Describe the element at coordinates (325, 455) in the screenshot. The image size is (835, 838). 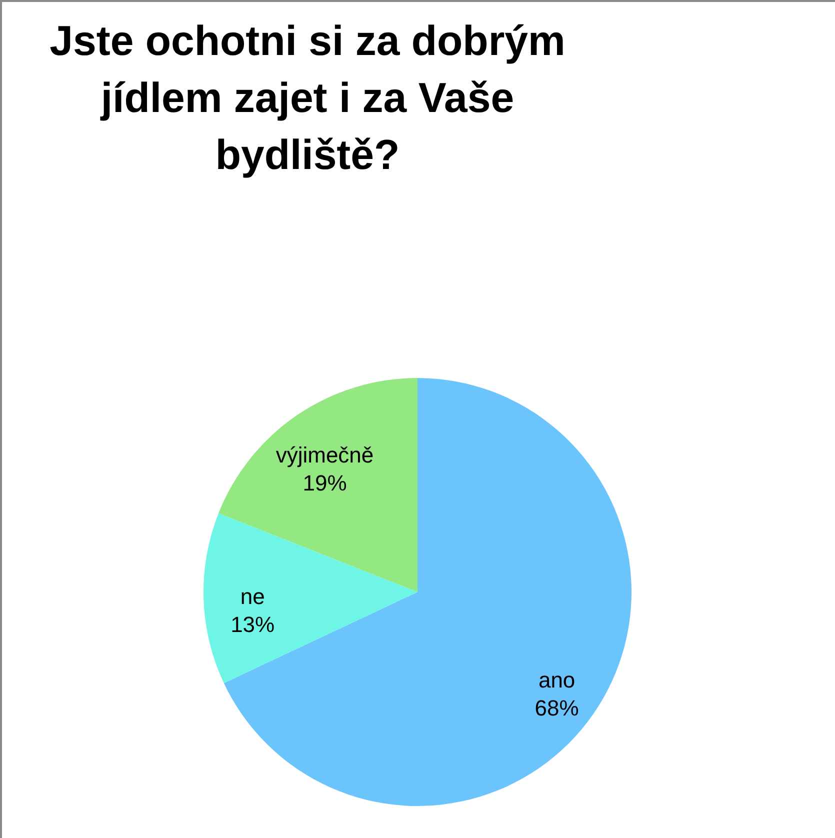
I see `slice-label: výjimečně` at that location.